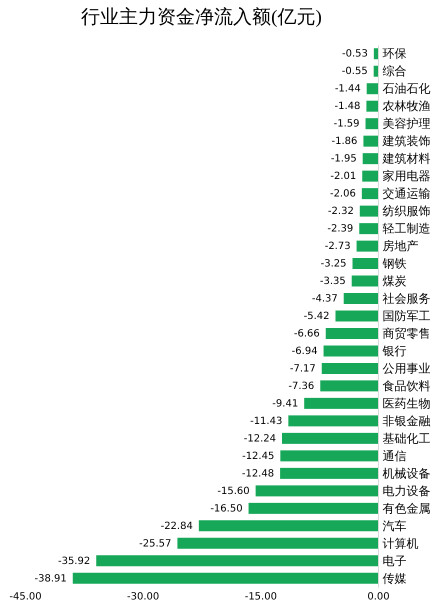  I want to click on x-tick-label: -45.00, so click(25, 597).